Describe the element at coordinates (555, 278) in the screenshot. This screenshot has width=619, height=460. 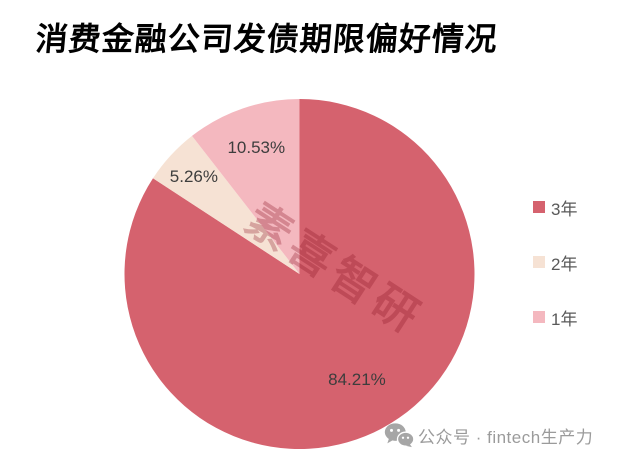
I see `legend: 3年 2年 1年` at that location.